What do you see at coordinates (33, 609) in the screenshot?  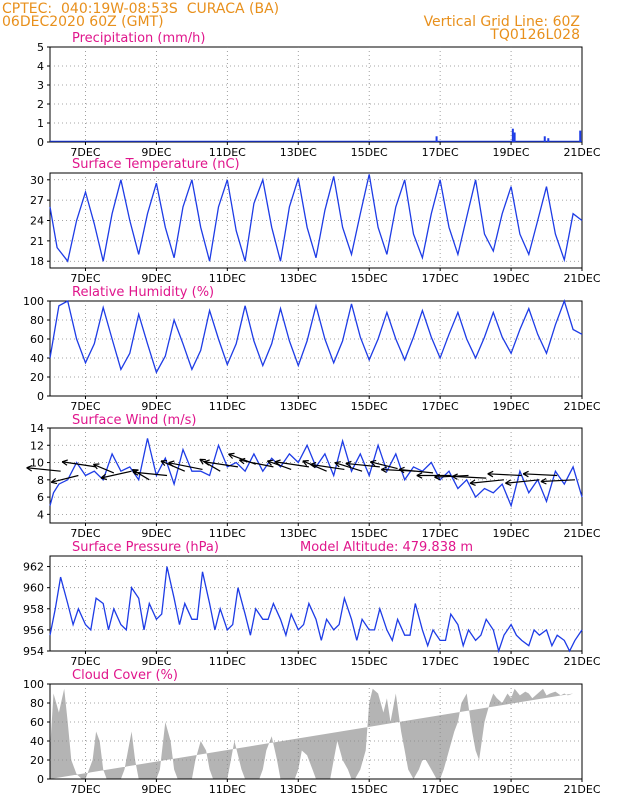 I see `y-tick-label: 958` at bounding box center [33, 609].